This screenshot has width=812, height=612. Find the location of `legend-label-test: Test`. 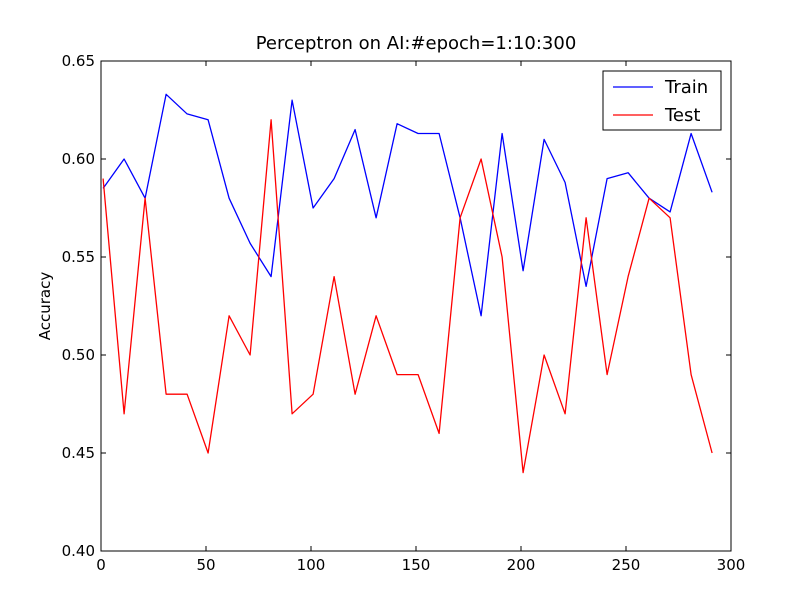

legend-label-test: Test is located at coordinates (682, 115).